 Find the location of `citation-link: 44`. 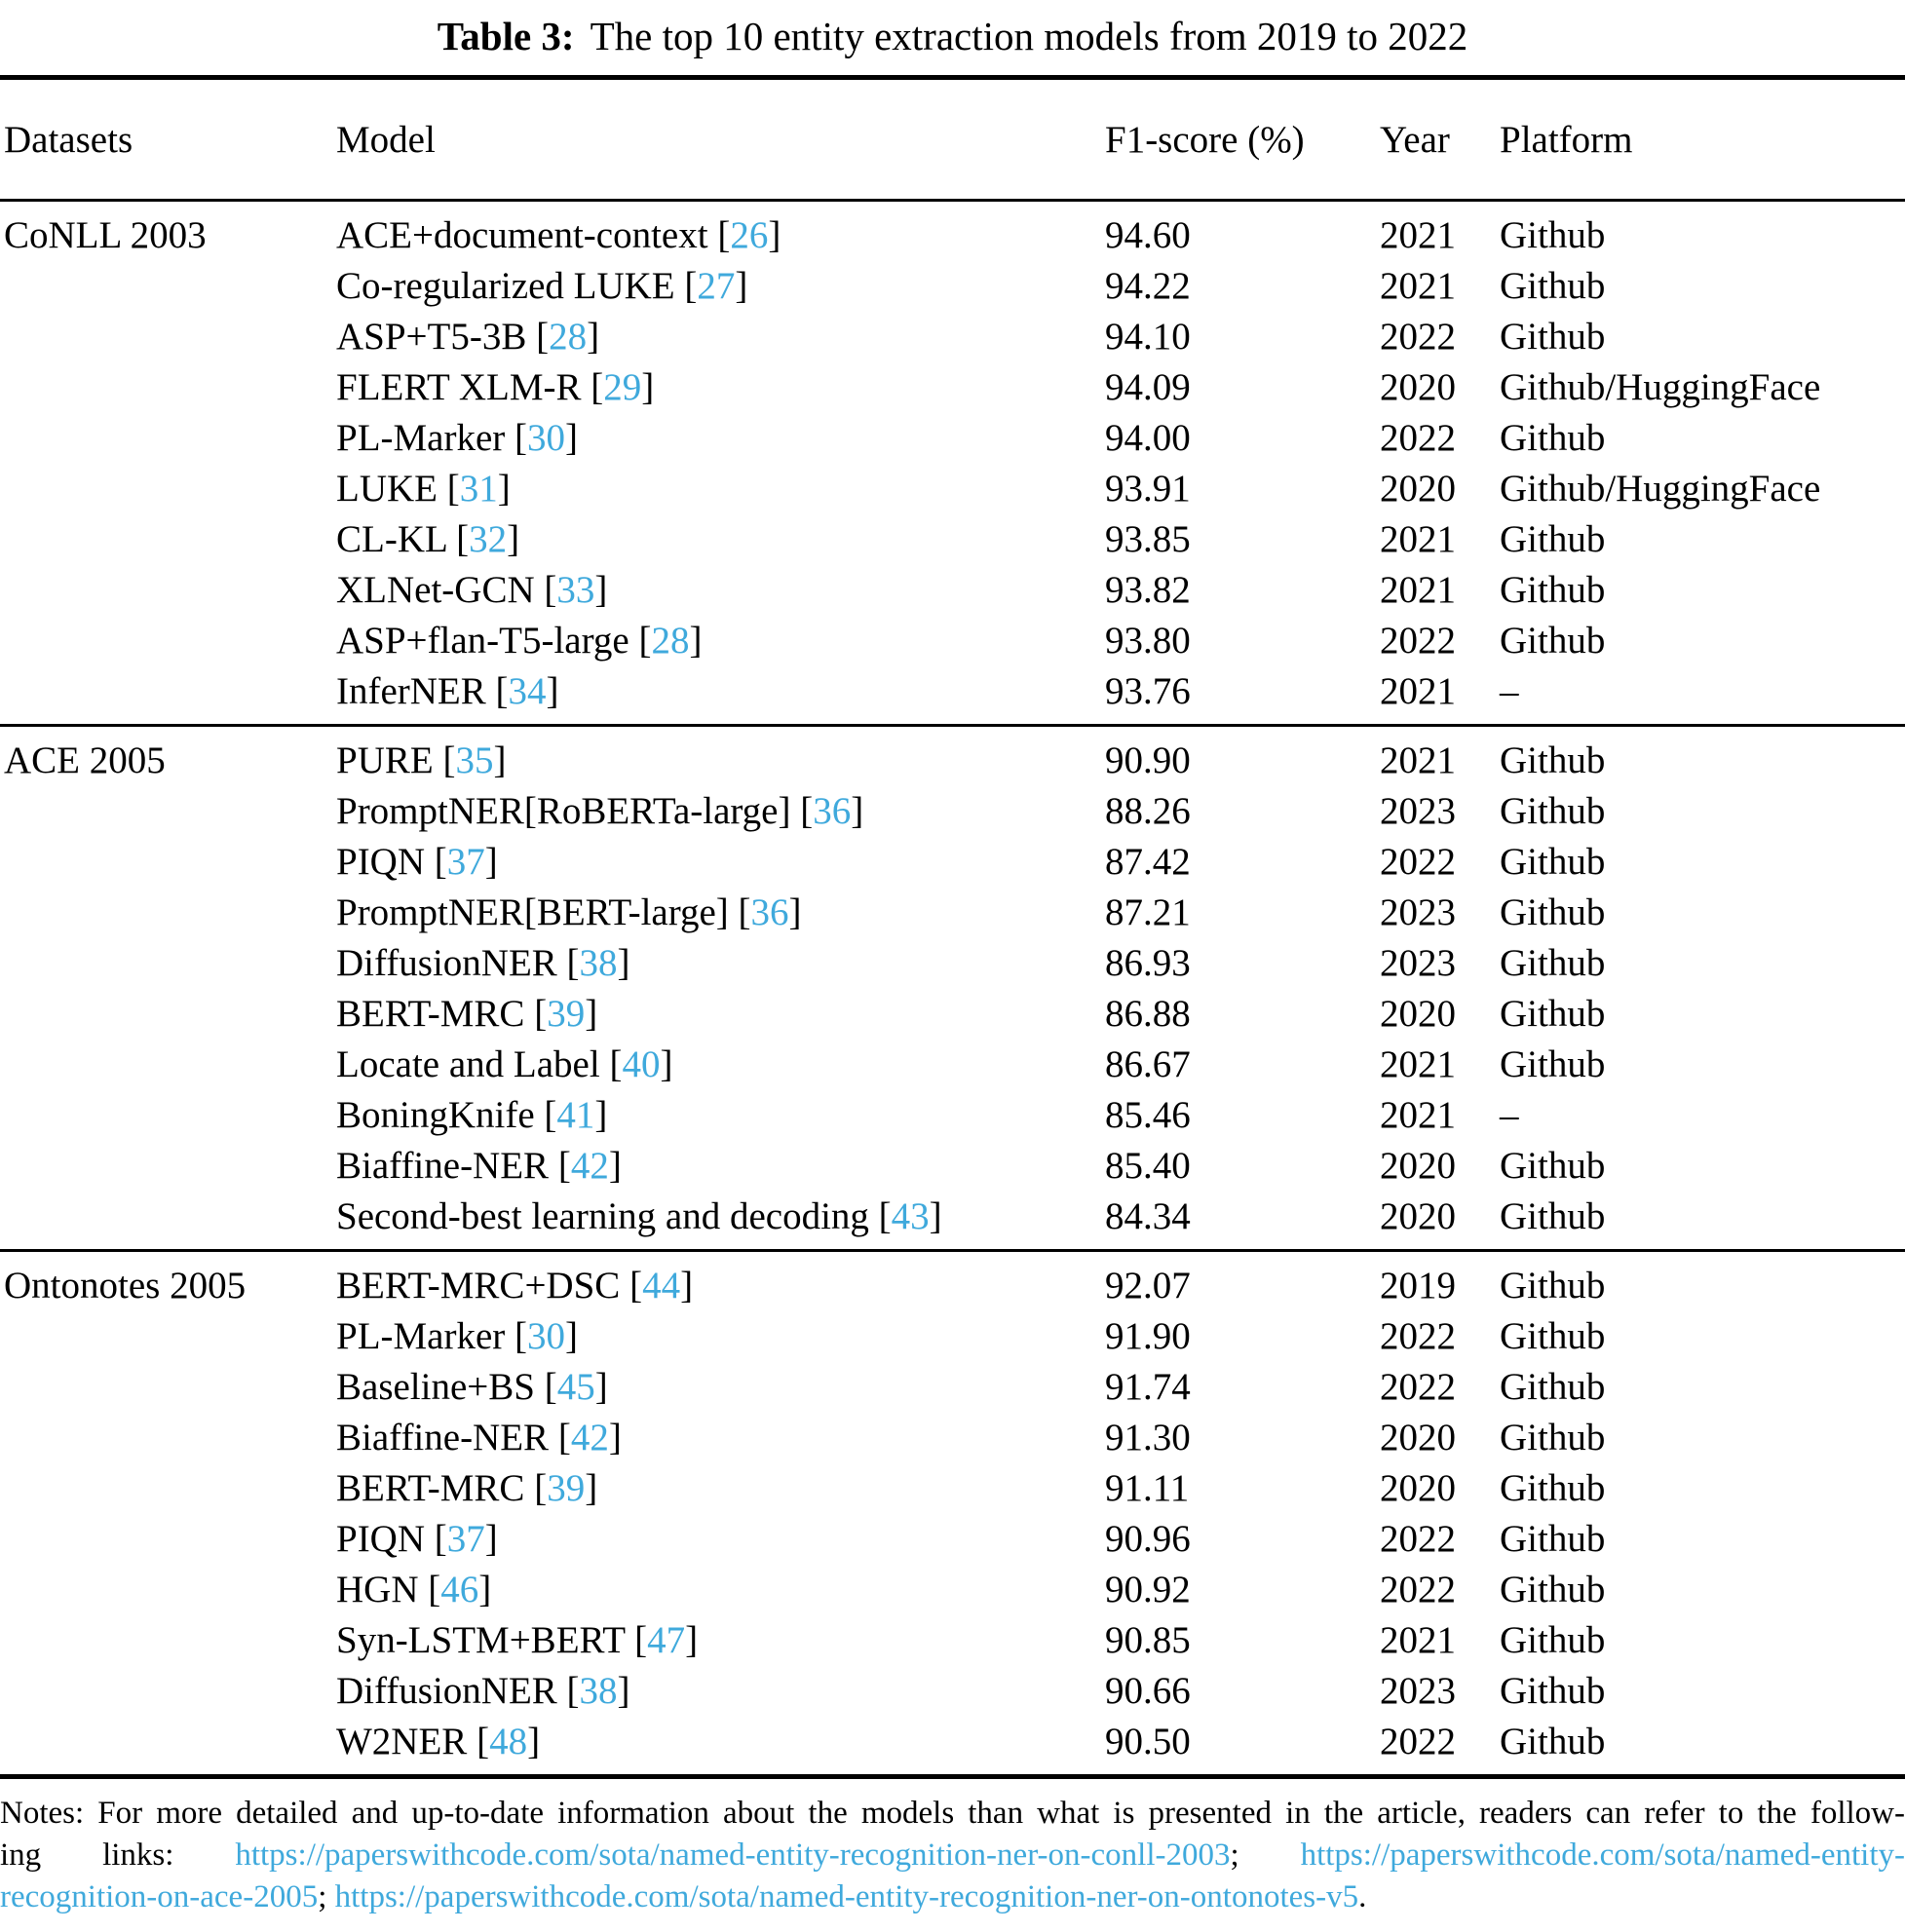

citation-link: 44 is located at coordinates (661, 1285).